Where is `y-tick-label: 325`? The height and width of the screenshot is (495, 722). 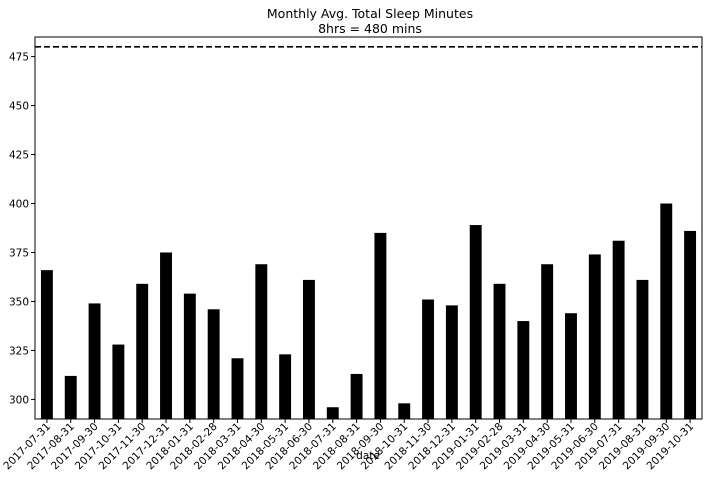
y-tick-label: 325 is located at coordinates (19, 351).